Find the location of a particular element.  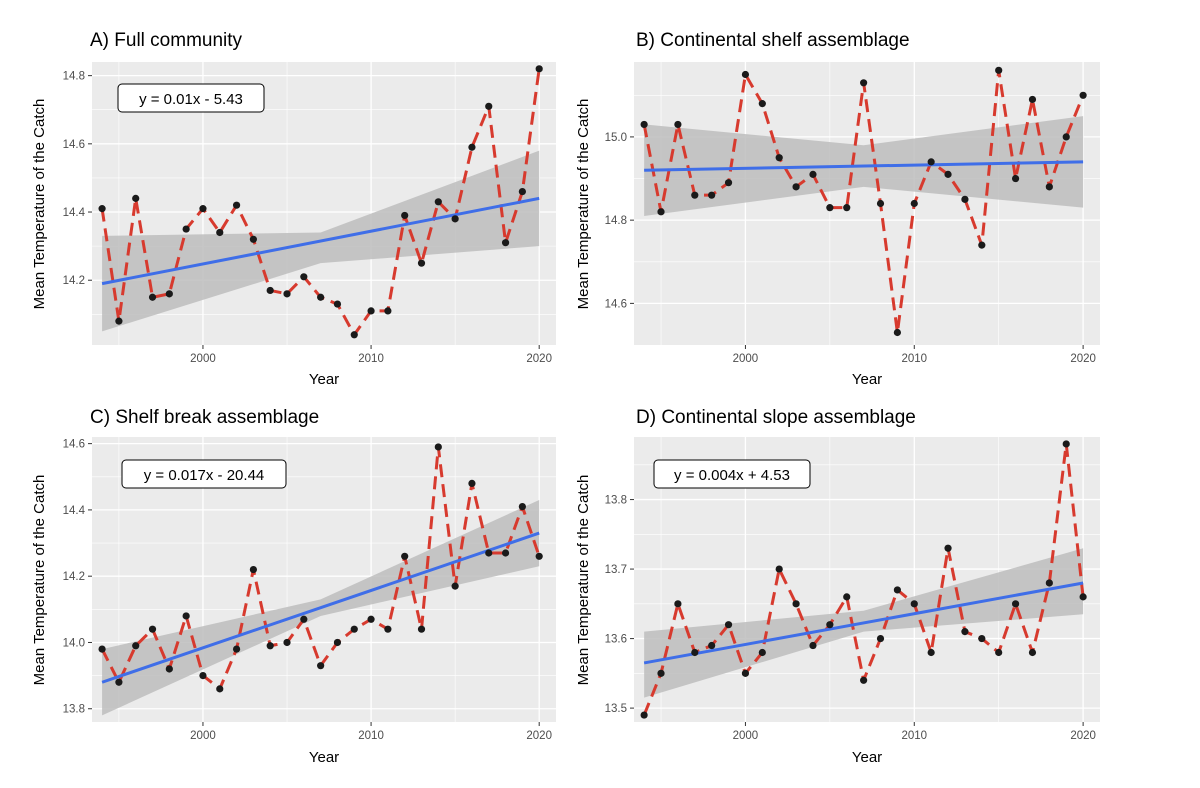

panel-b-ylabel: Mean Temperature of the Catch is located at coordinates (583, 204).